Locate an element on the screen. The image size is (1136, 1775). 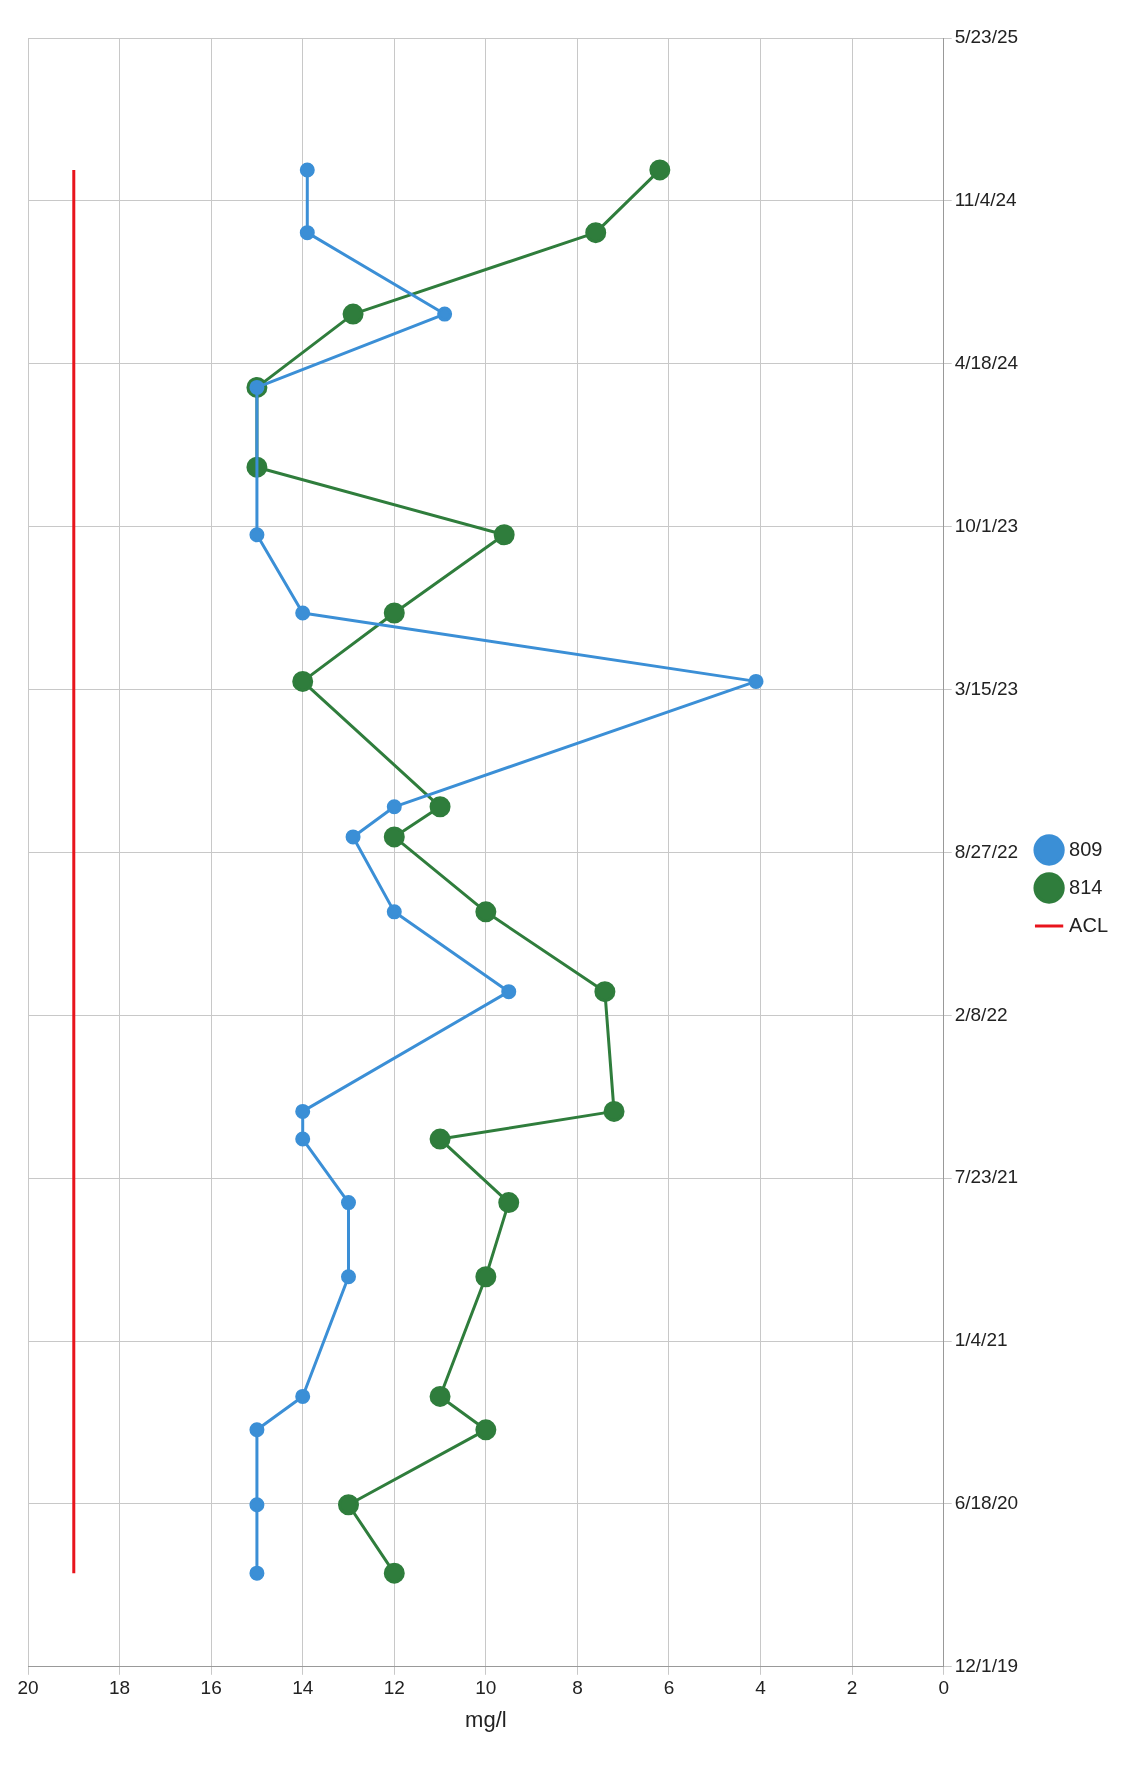
x-tick-label: 16 is located at coordinates (211, 1688).